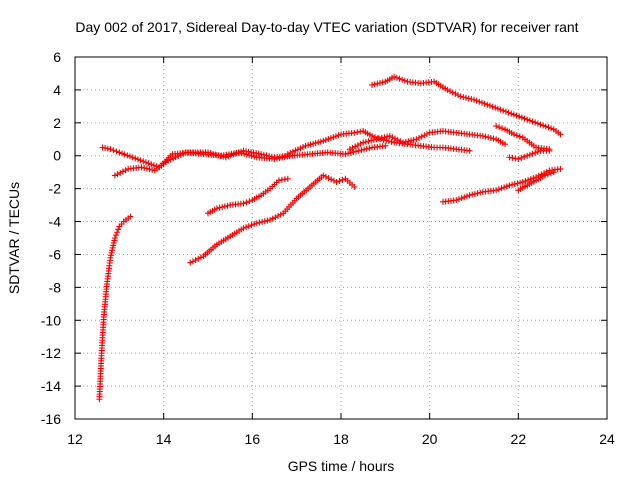  Describe the element at coordinates (164, 439) in the screenshot. I see `x-tick-label: 14` at that location.